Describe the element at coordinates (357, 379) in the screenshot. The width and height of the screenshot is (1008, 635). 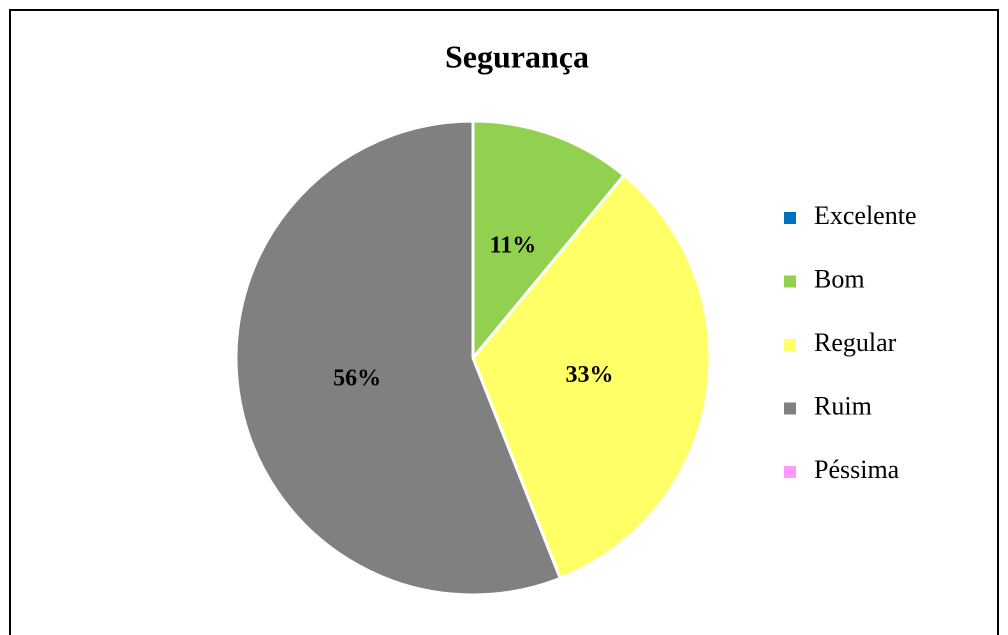
I see `data-label: 56%` at that location.